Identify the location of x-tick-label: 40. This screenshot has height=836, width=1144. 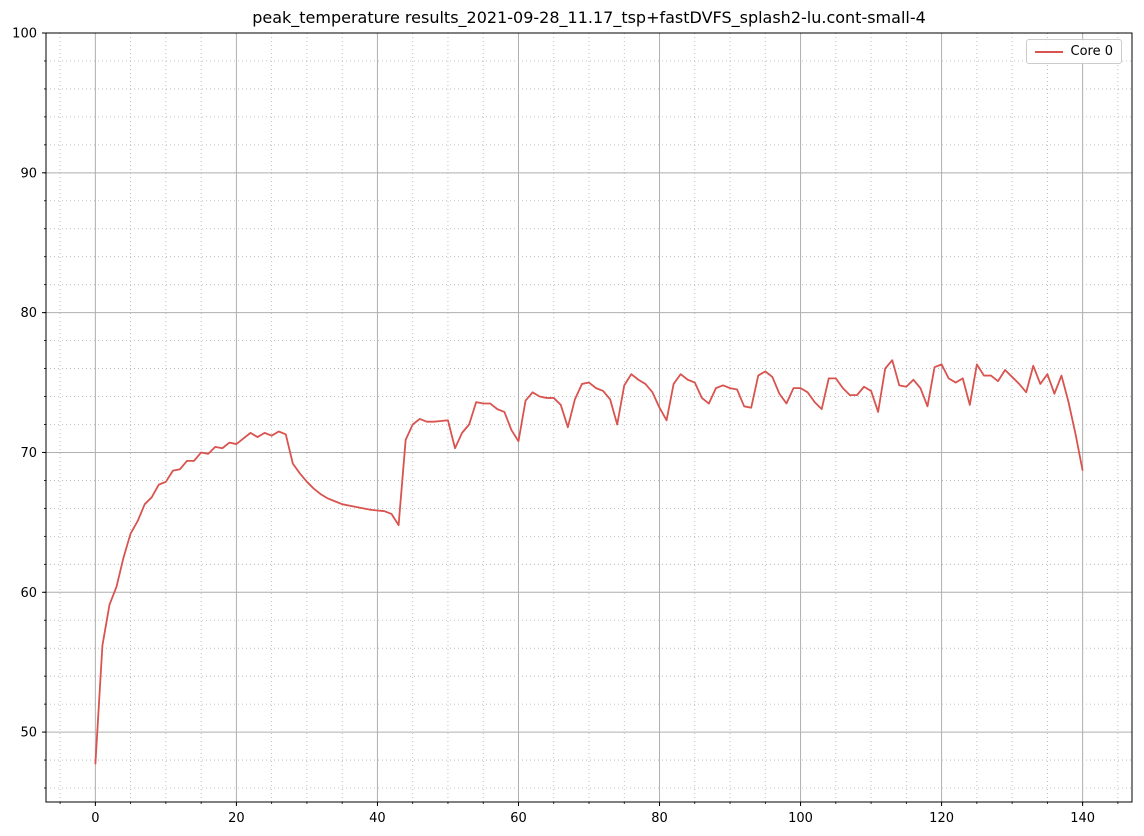
(377, 818).